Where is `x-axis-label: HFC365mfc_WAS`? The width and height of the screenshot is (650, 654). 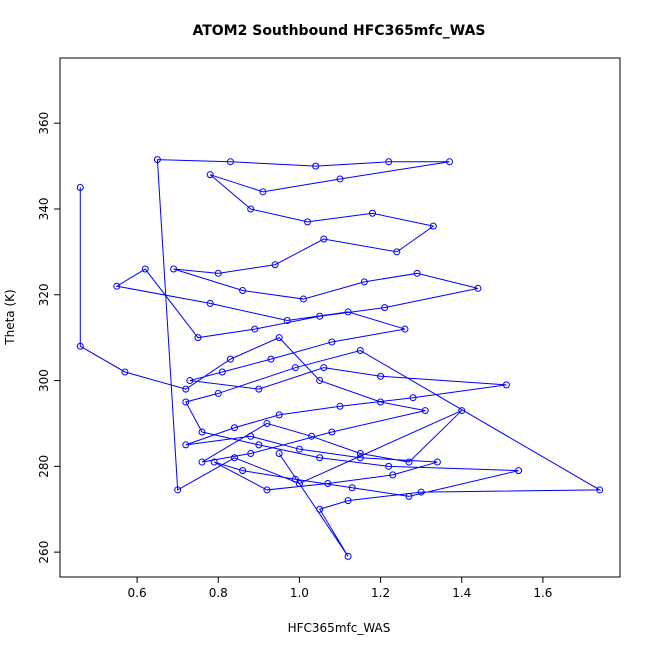
x-axis-label: HFC365mfc_WAS is located at coordinates (339, 628).